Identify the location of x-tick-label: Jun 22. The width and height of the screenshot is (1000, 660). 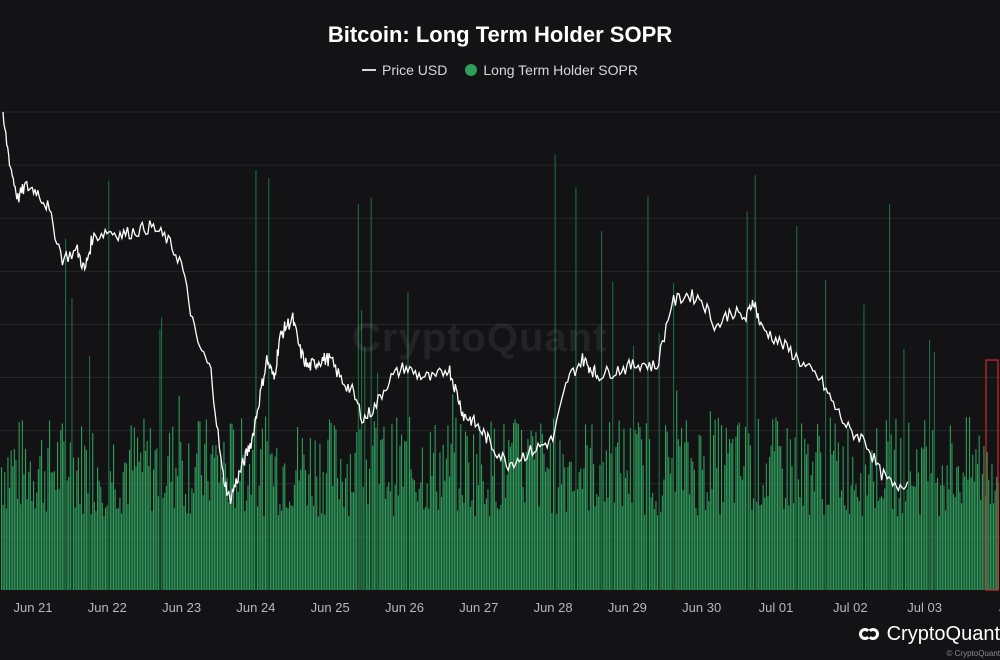
(107, 607).